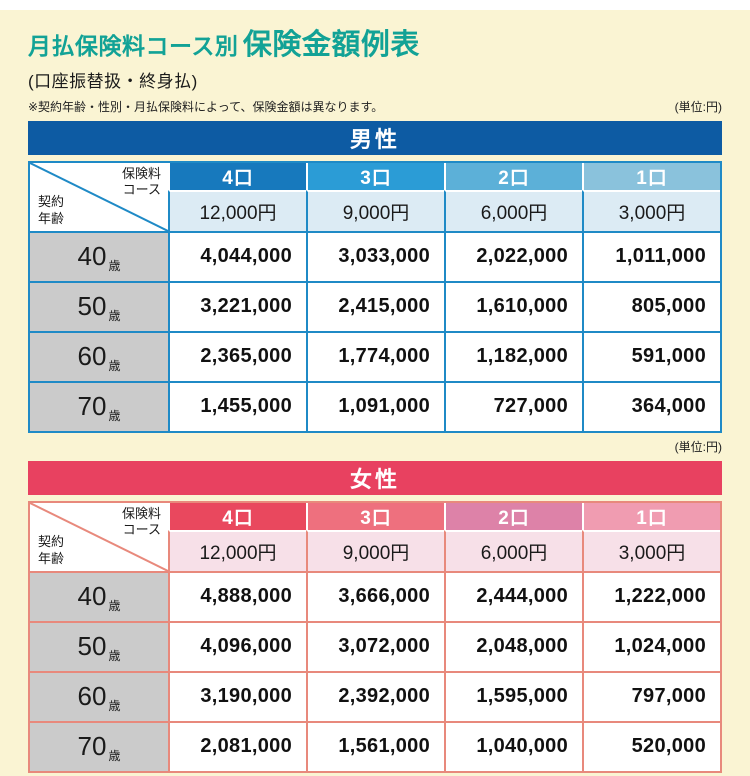 The height and width of the screenshot is (776, 750). Describe the element at coordinates (375, 595) in the screenshot. I see `table-cell: 3,666,000` at that location.